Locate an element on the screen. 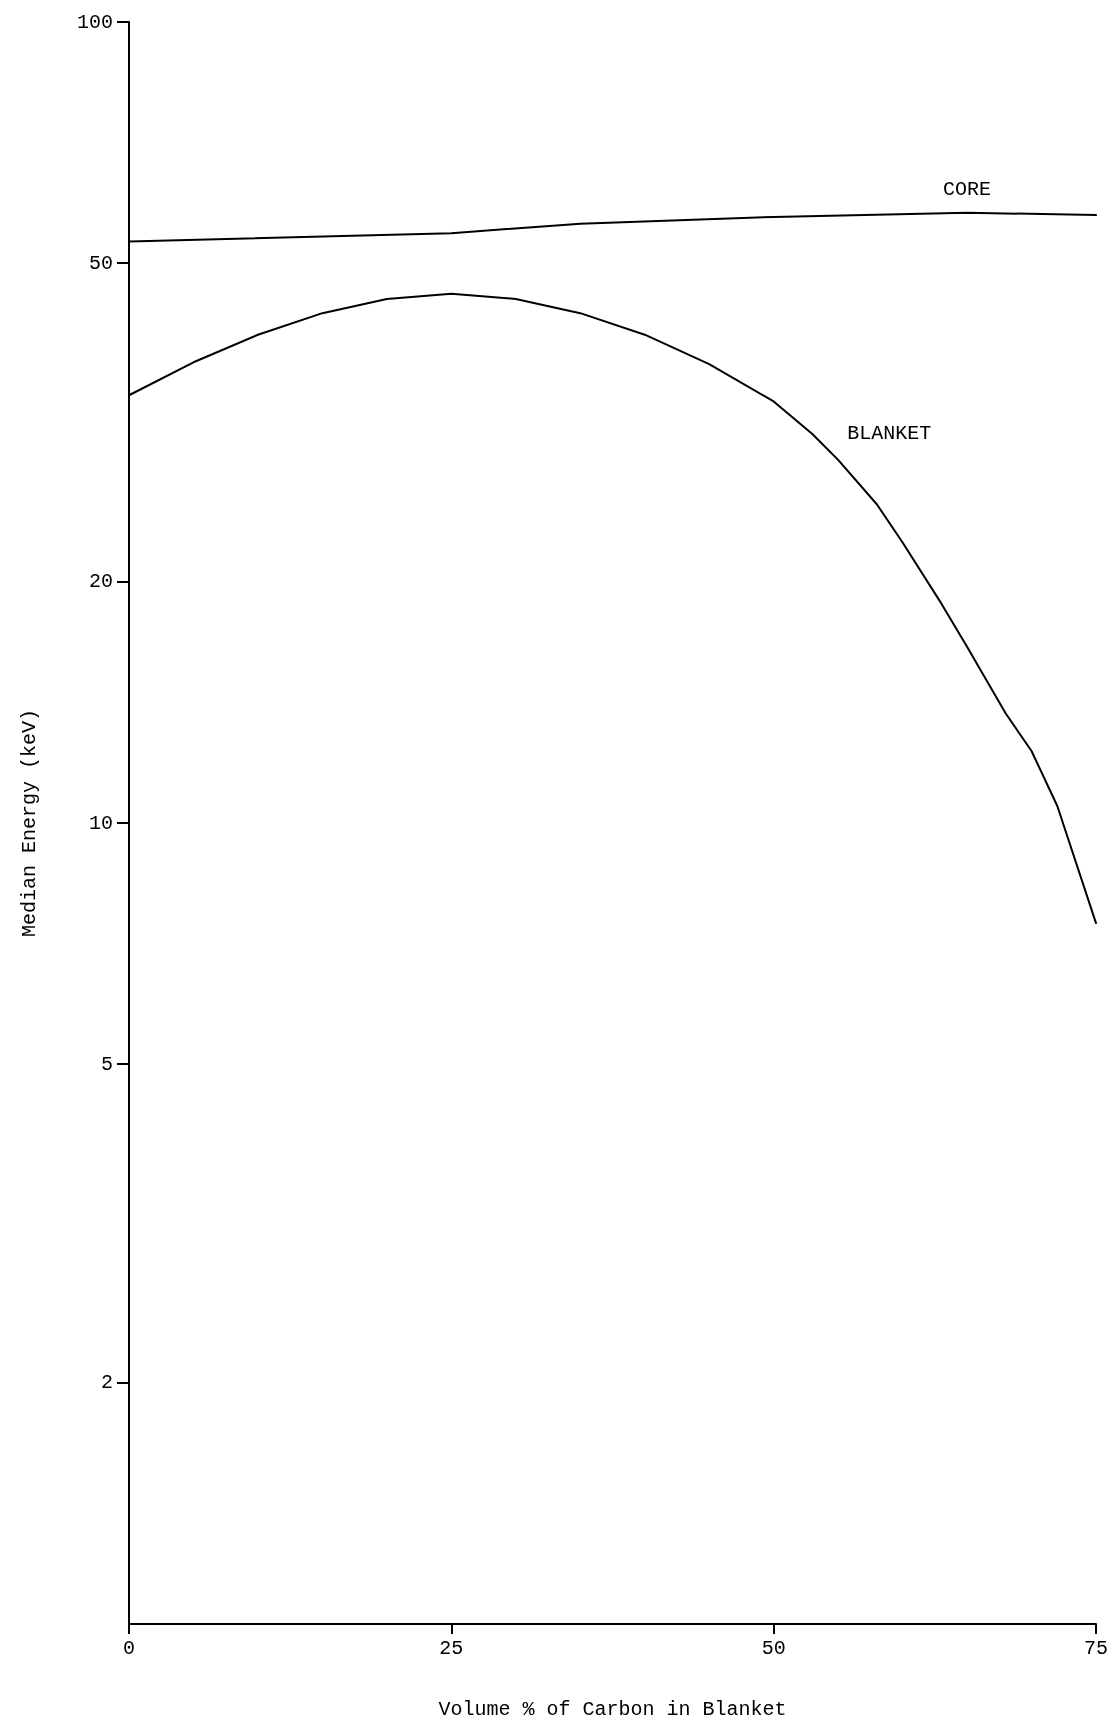 The height and width of the screenshot is (1729, 1111). x-axis-title: Volume % of Carbon in Blanket is located at coordinates (612, 1709).